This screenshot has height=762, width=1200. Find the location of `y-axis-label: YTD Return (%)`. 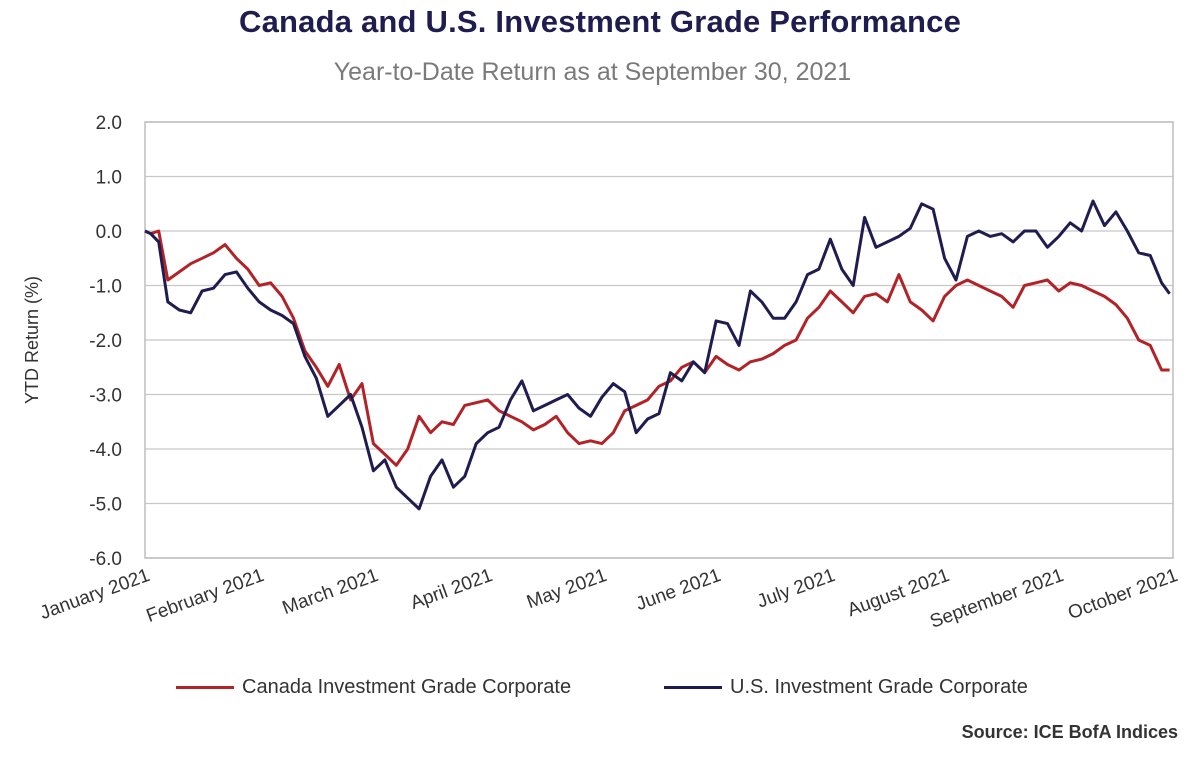

y-axis-label: YTD Return (%) is located at coordinates (32, 340).